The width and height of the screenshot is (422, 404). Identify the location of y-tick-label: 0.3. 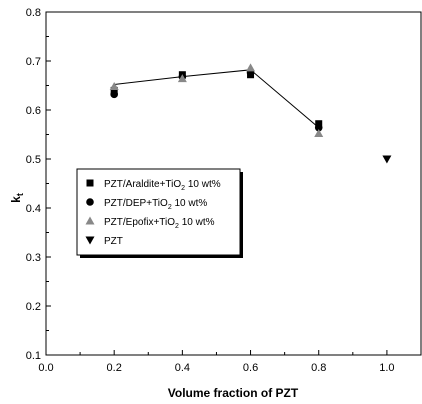
(33, 258).